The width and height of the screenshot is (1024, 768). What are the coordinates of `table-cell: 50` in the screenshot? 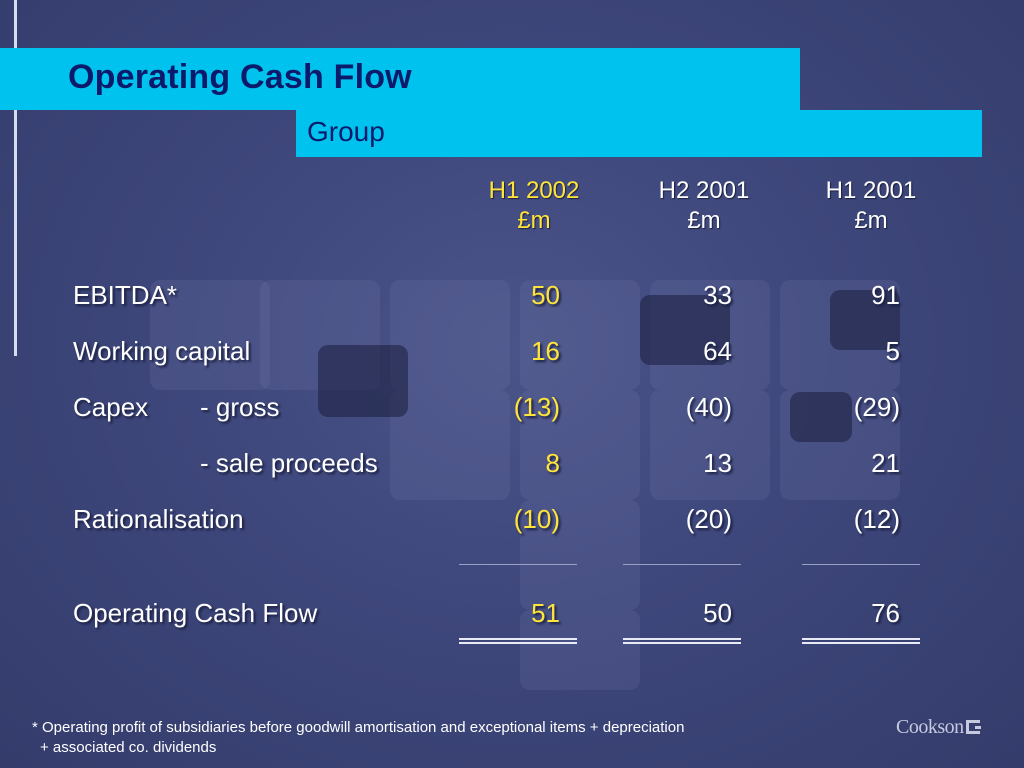 It's located at (545, 295).